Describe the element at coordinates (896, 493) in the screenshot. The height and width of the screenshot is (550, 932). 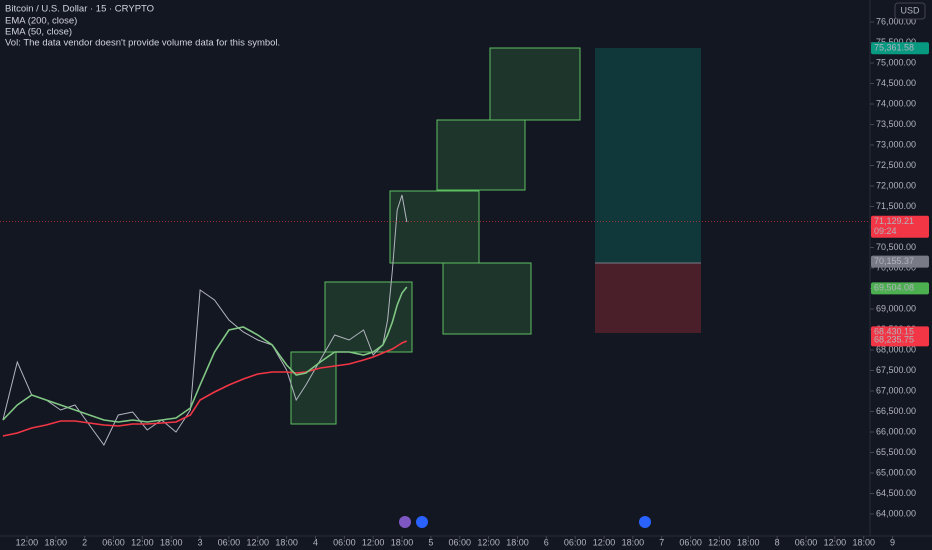
I see `y-tick-label: 64,500.00` at that location.